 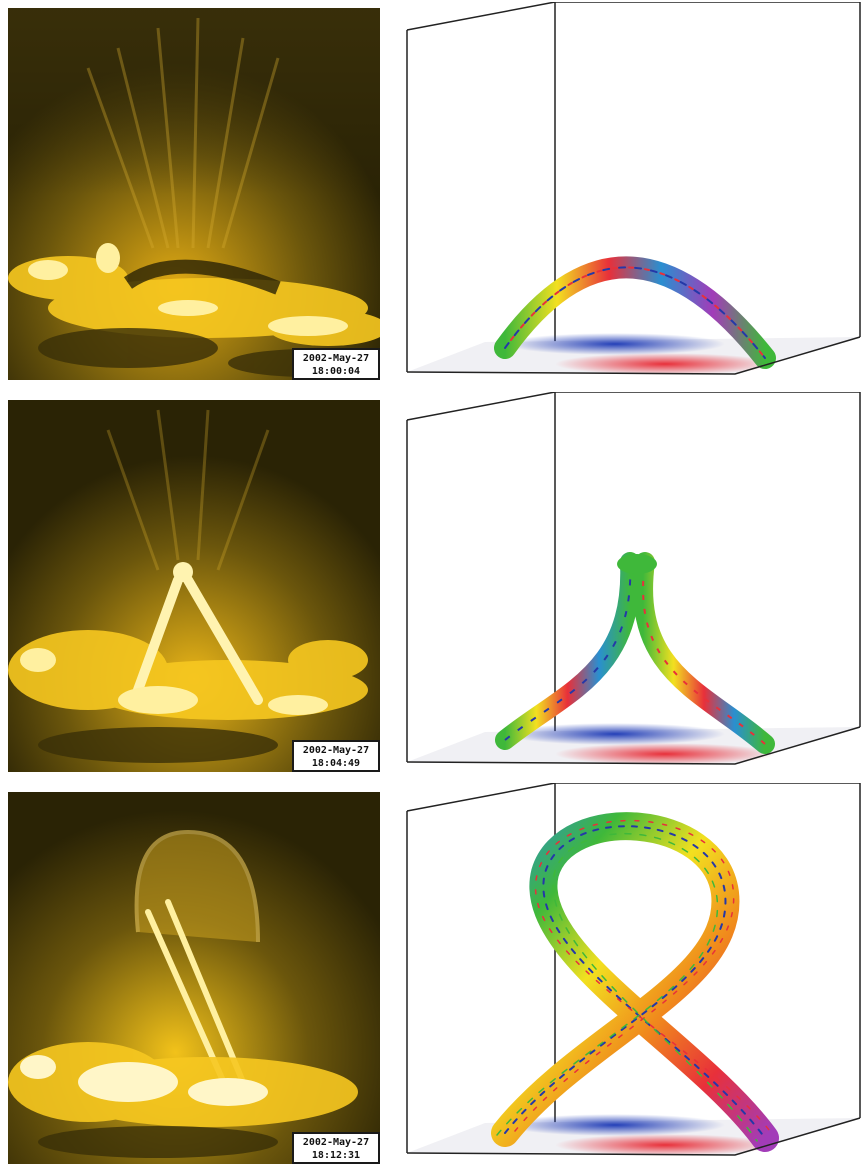 What do you see at coordinates (336, 1142) in the screenshot?
I see `date-text-3: 2002-May-27` at bounding box center [336, 1142].